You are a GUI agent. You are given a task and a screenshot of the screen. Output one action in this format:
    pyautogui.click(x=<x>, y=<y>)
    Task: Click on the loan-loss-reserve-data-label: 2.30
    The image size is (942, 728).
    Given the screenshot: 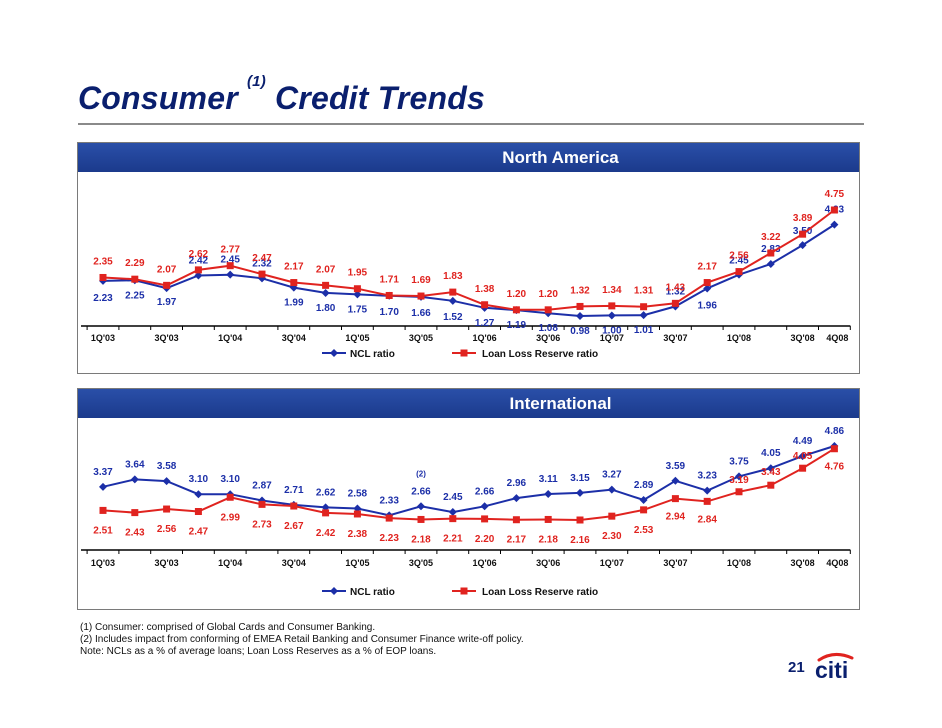 What is the action you would take?
    pyautogui.click(x=612, y=536)
    